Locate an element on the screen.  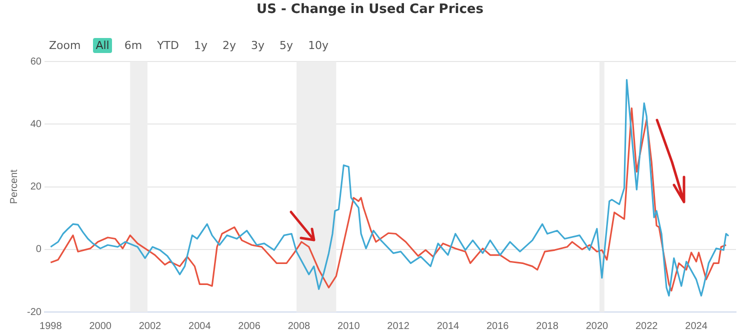
y-axis-title: Percent is located at coordinates (14, 186).